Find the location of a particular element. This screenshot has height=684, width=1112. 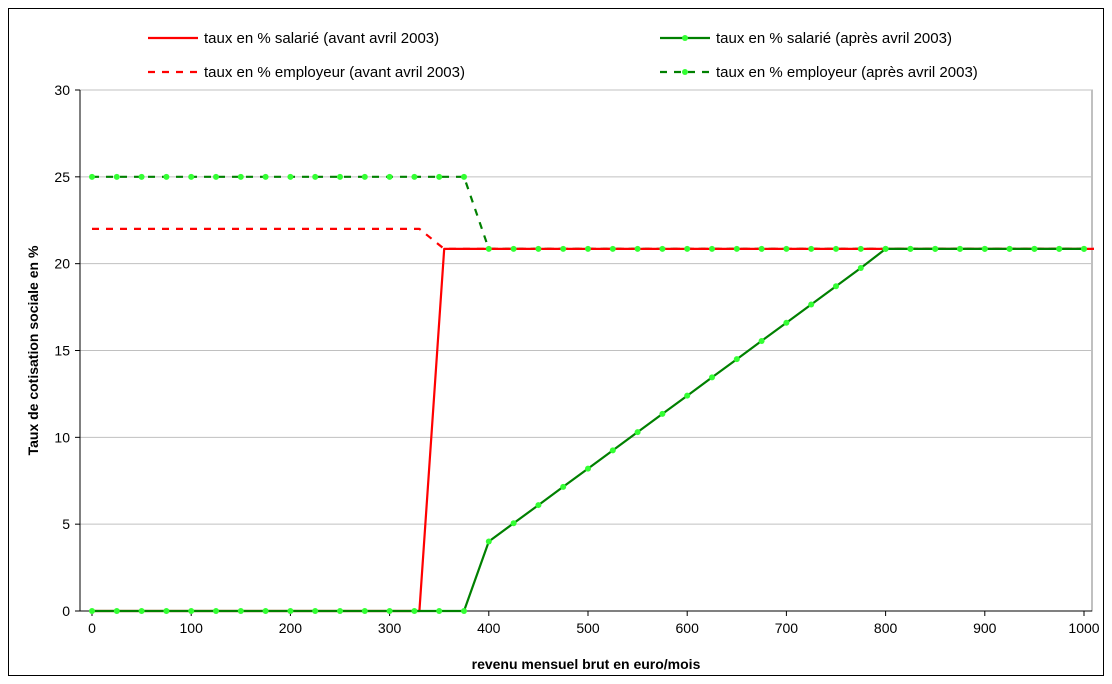

x-tick-label: 600 is located at coordinates (688, 628).